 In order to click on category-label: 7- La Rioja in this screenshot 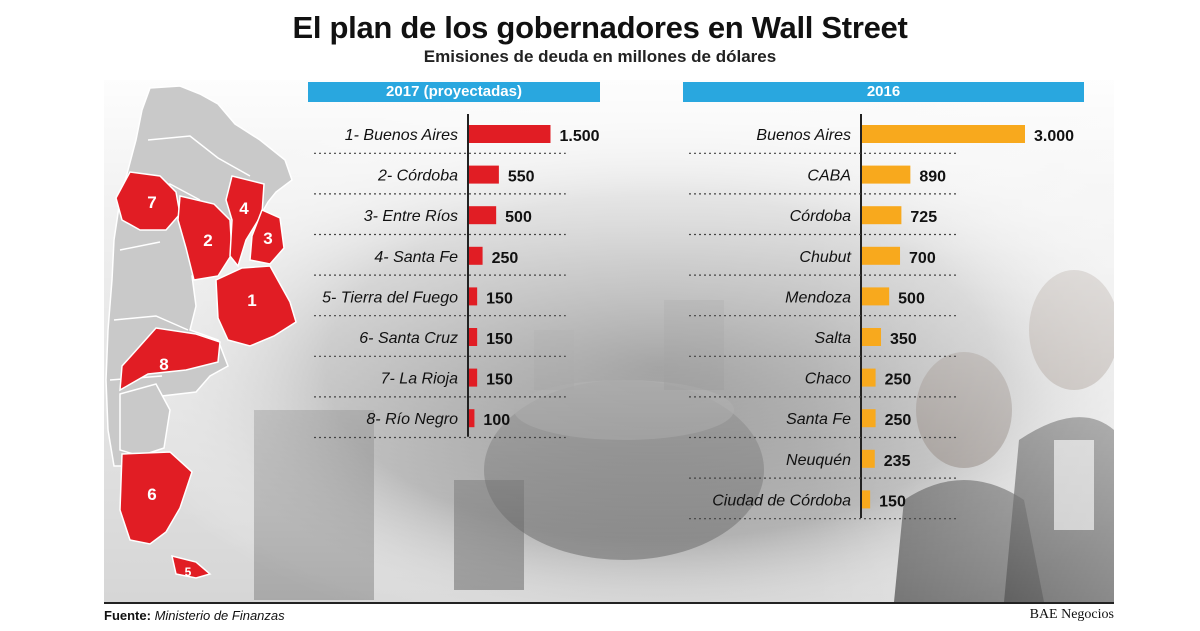, I will do `click(419, 379)`.